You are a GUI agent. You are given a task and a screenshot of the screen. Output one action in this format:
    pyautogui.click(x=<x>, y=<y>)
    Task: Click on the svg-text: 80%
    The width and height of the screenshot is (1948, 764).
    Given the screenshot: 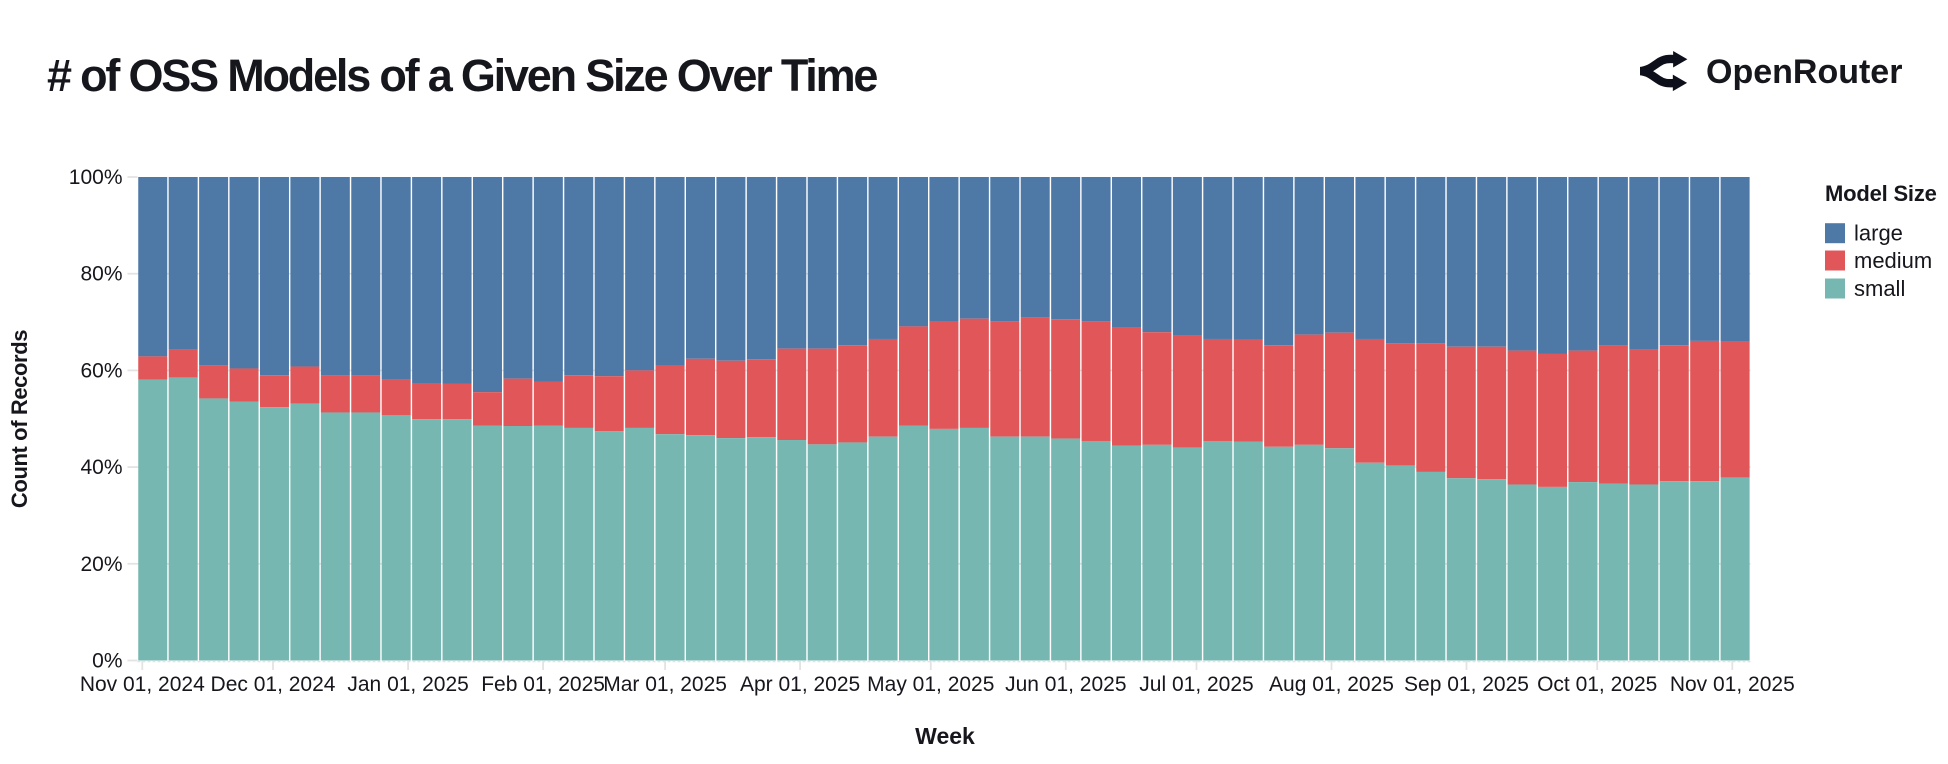 What is the action you would take?
    pyautogui.click(x=101, y=274)
    